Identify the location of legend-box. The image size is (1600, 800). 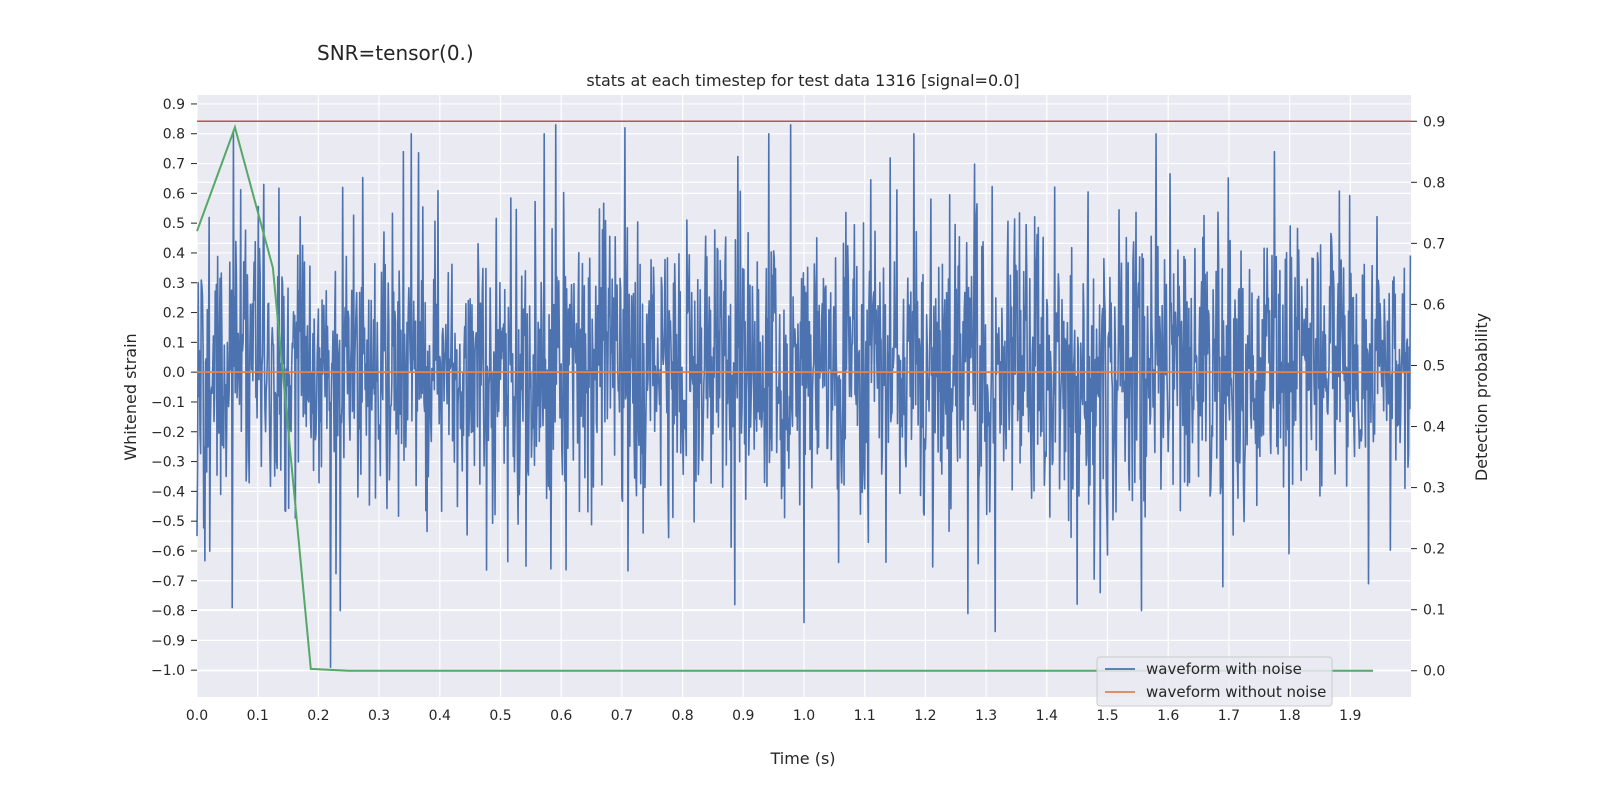
(1214, 681).